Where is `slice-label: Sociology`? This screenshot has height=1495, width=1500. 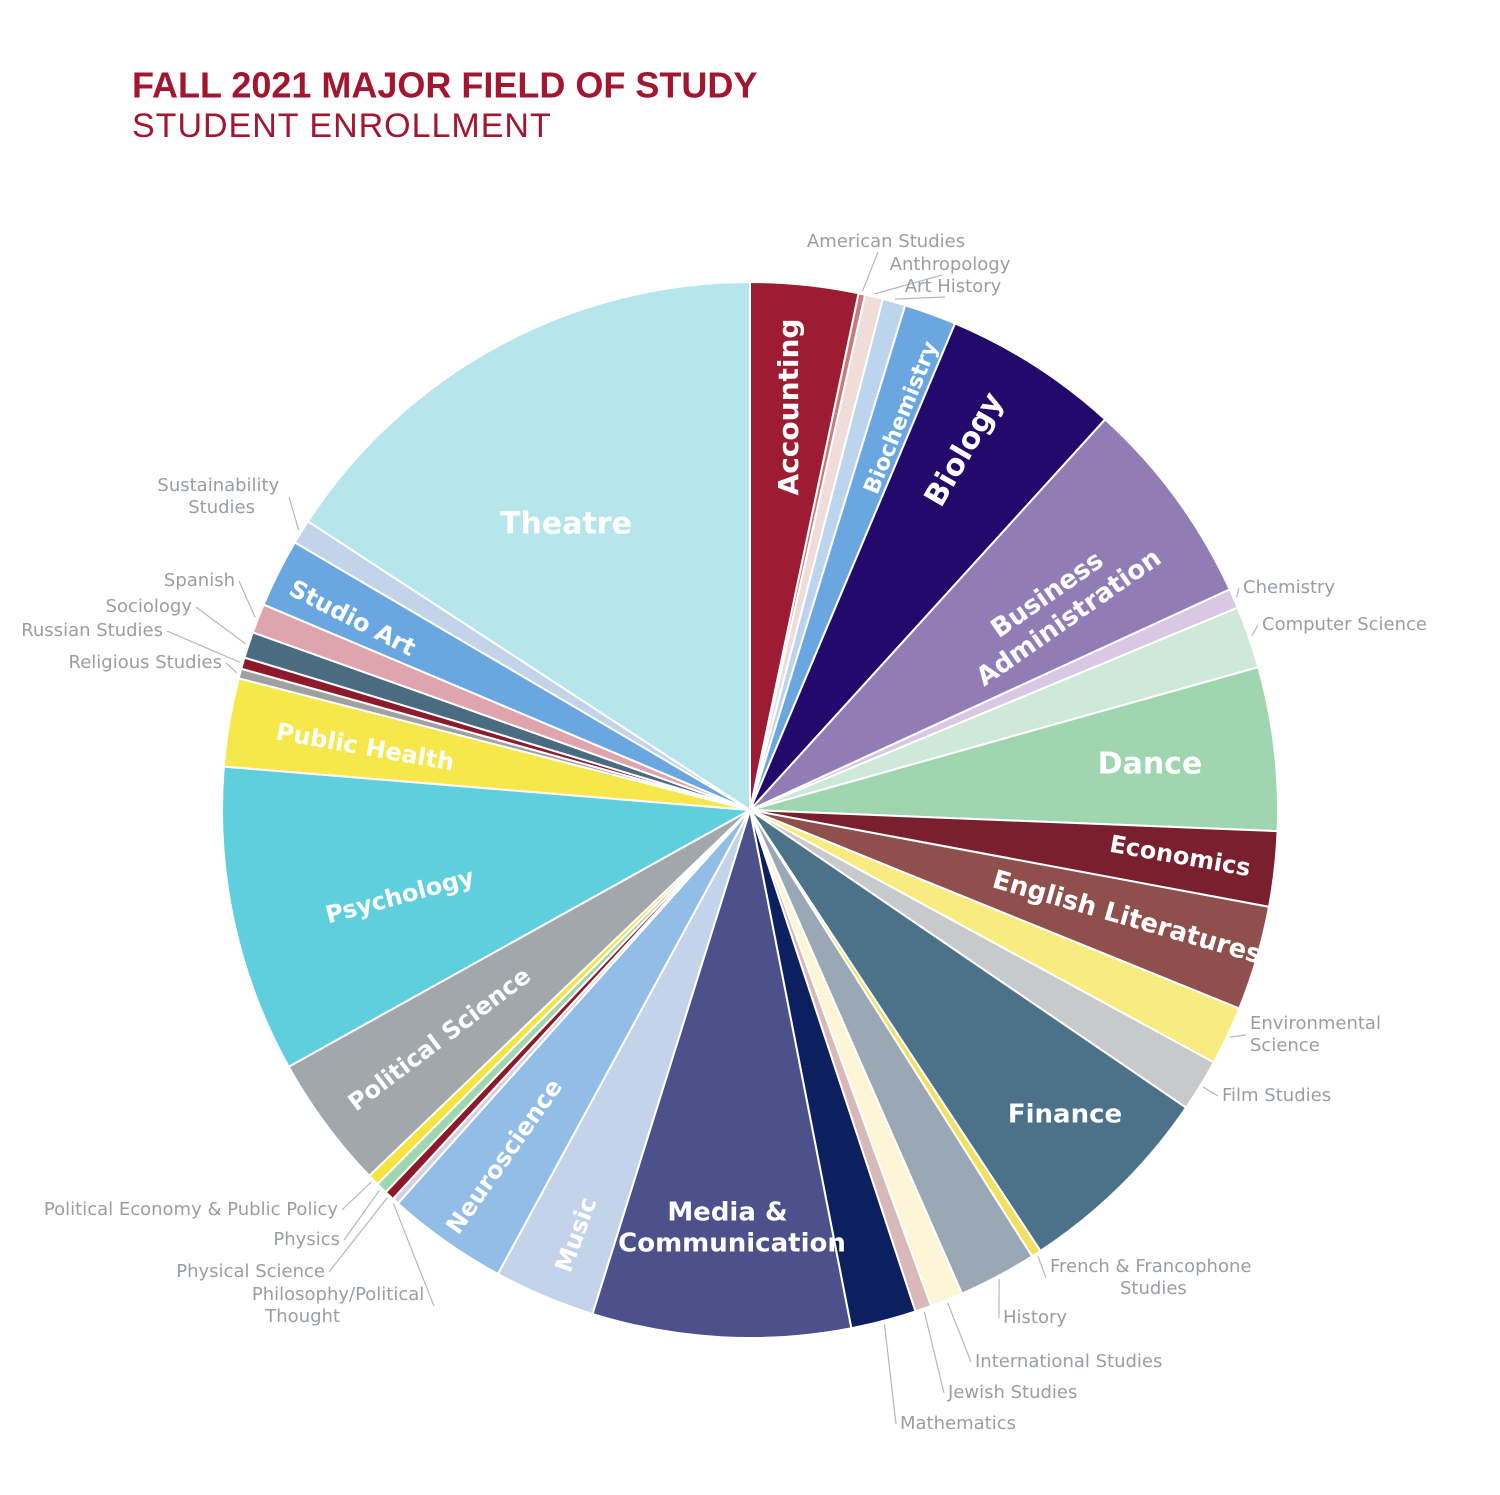
slice-label: Sociology is located at coordinates (149, 606).